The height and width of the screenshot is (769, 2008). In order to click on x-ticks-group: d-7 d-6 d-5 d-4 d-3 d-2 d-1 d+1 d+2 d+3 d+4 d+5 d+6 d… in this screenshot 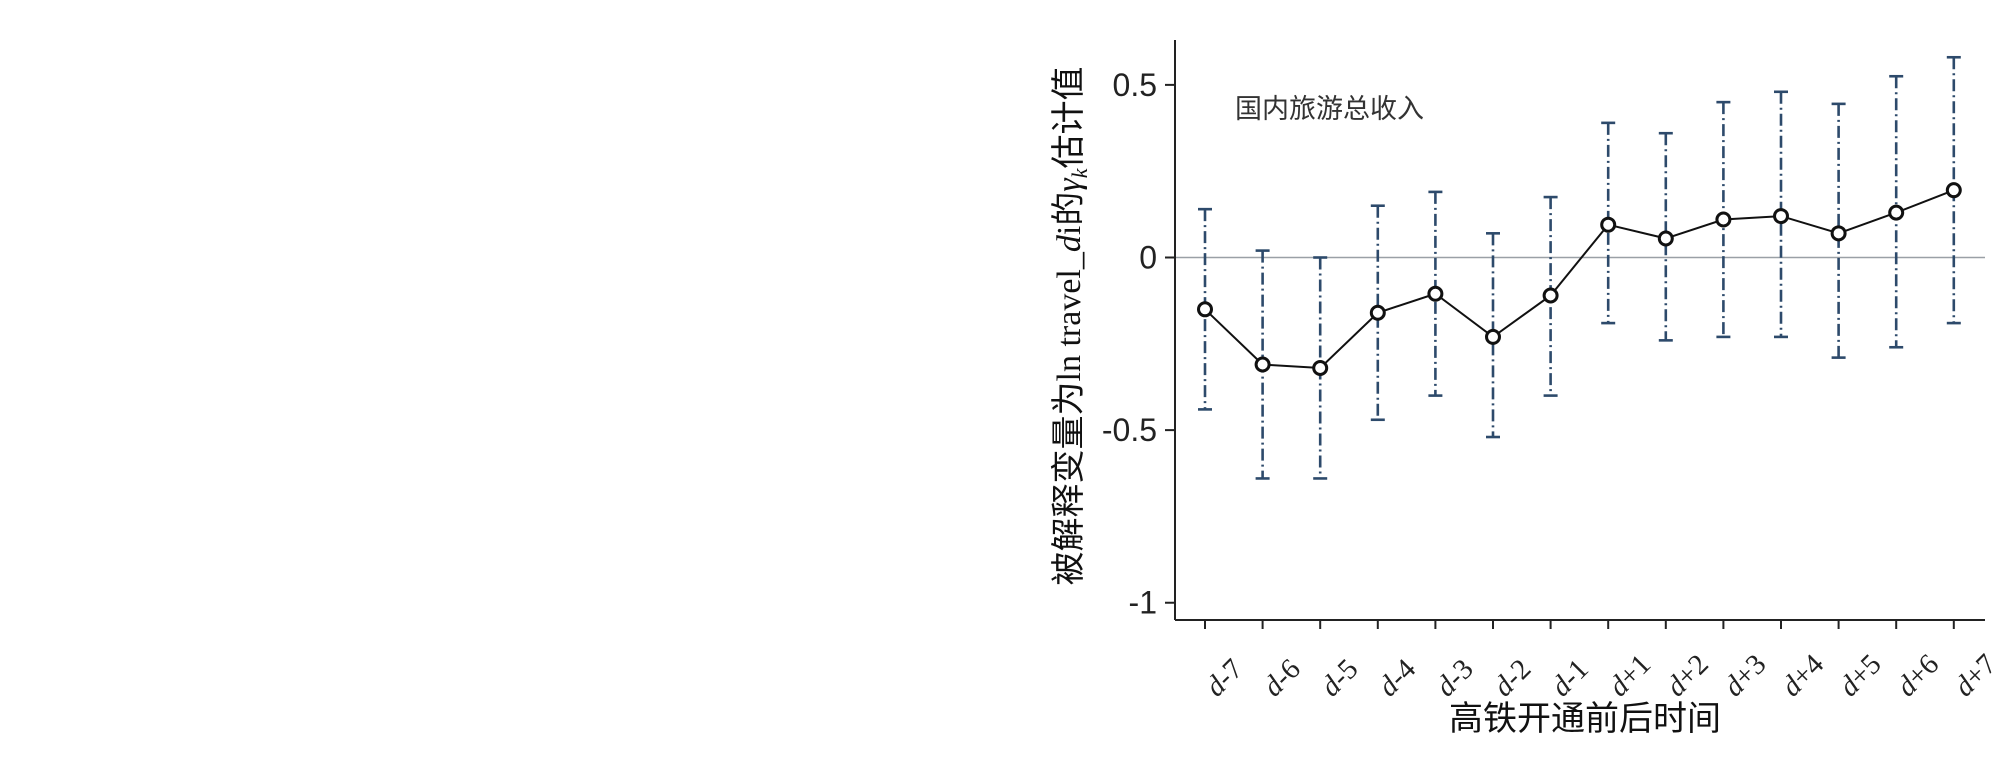, I will do `click(1601, 661)`.